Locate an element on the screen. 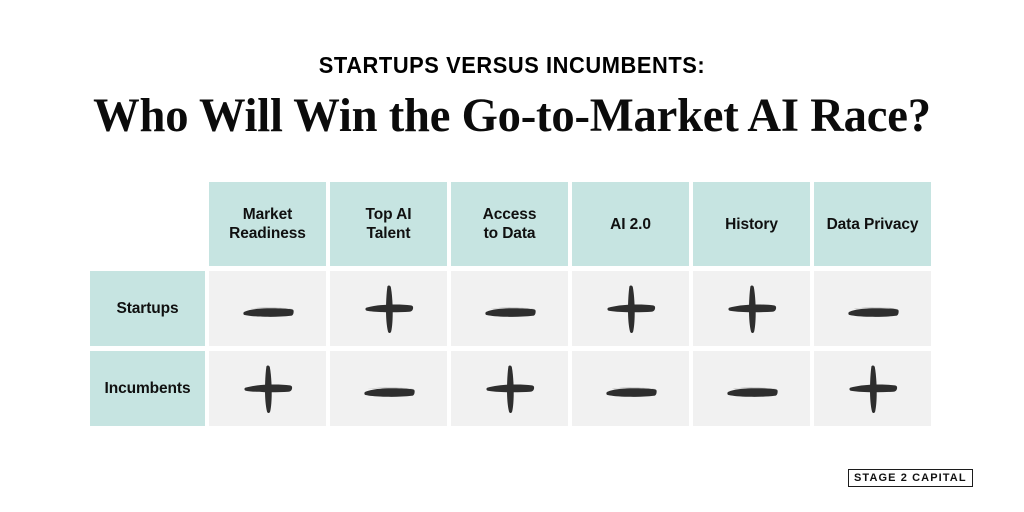 The image size is (1024, 512). cell-startups-access-to-data is located at coordinates (509, 308).